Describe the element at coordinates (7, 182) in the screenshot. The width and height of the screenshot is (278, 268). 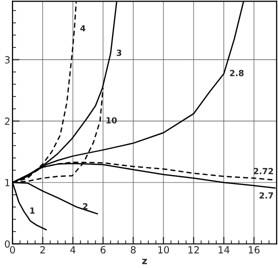
I see `y-tick-label: 1` at that location.